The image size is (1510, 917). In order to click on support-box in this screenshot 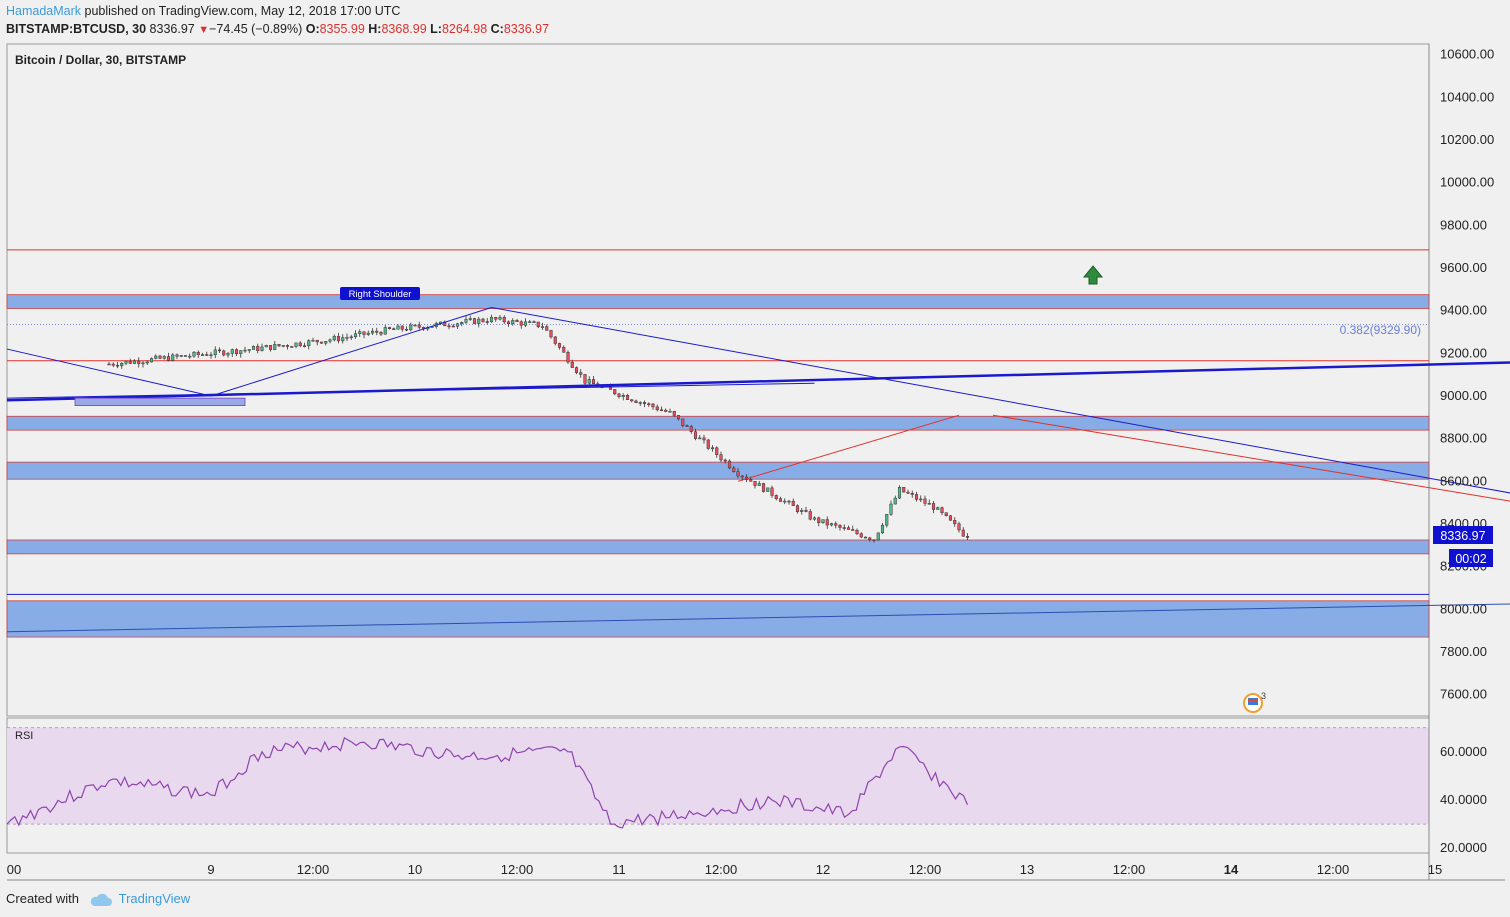, I will do `click(160, 401)`.